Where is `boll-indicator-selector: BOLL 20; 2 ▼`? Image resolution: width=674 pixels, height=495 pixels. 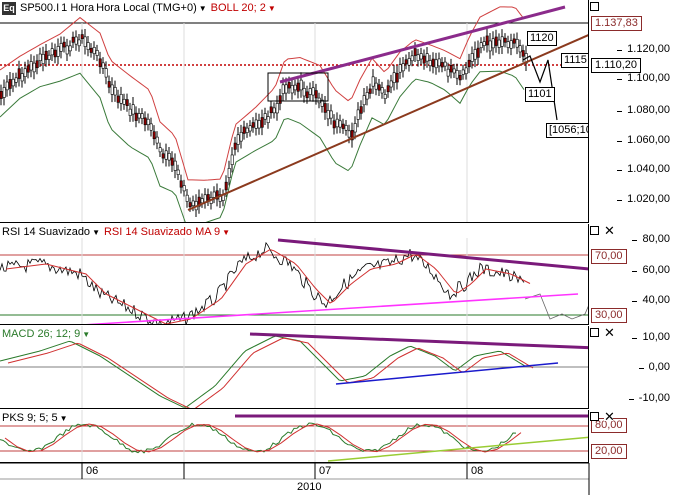
boll-indicator-selector: BOLL 20; 2 ▼ is located at coordinates (243, 8).